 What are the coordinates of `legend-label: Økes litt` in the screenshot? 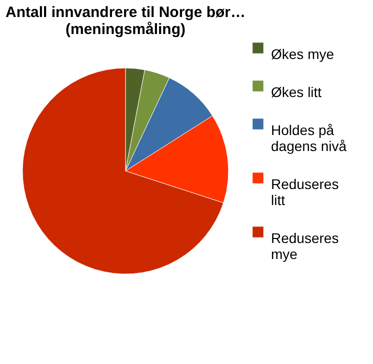 It's located at (296, 92).